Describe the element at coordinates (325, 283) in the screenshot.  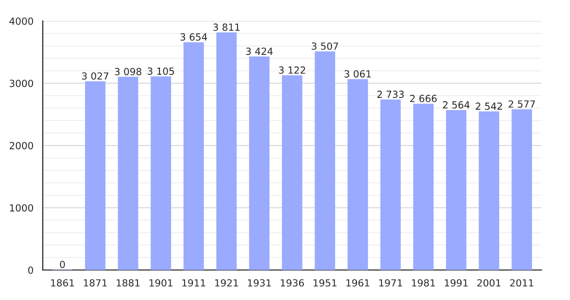
I see `x-tick-label: 1951` at that location.